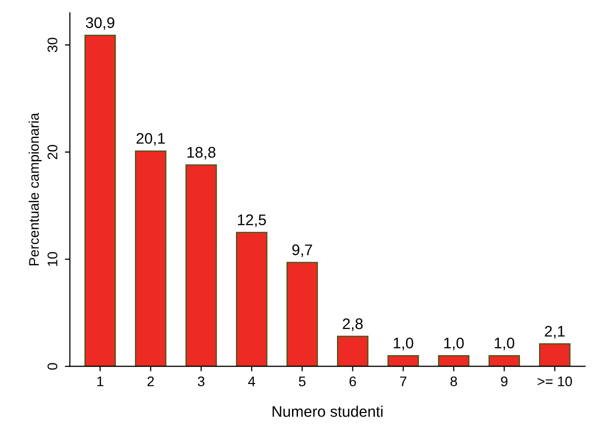 This screenshot has width=597, height=426. What do you see at coordinates (353, 381) in the screenshot?
I see `x-tick-label: 6` at bounding box center [353, 381].